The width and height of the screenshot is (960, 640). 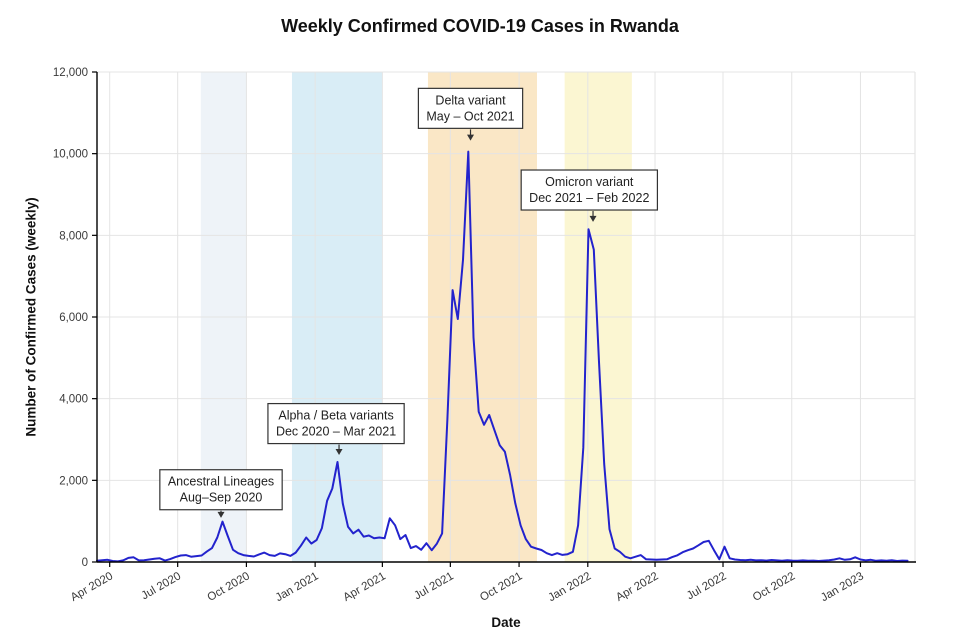 I want to click on annotation-line-2: Dec 2020 – Mar 2021, so click(x=336, y=432).